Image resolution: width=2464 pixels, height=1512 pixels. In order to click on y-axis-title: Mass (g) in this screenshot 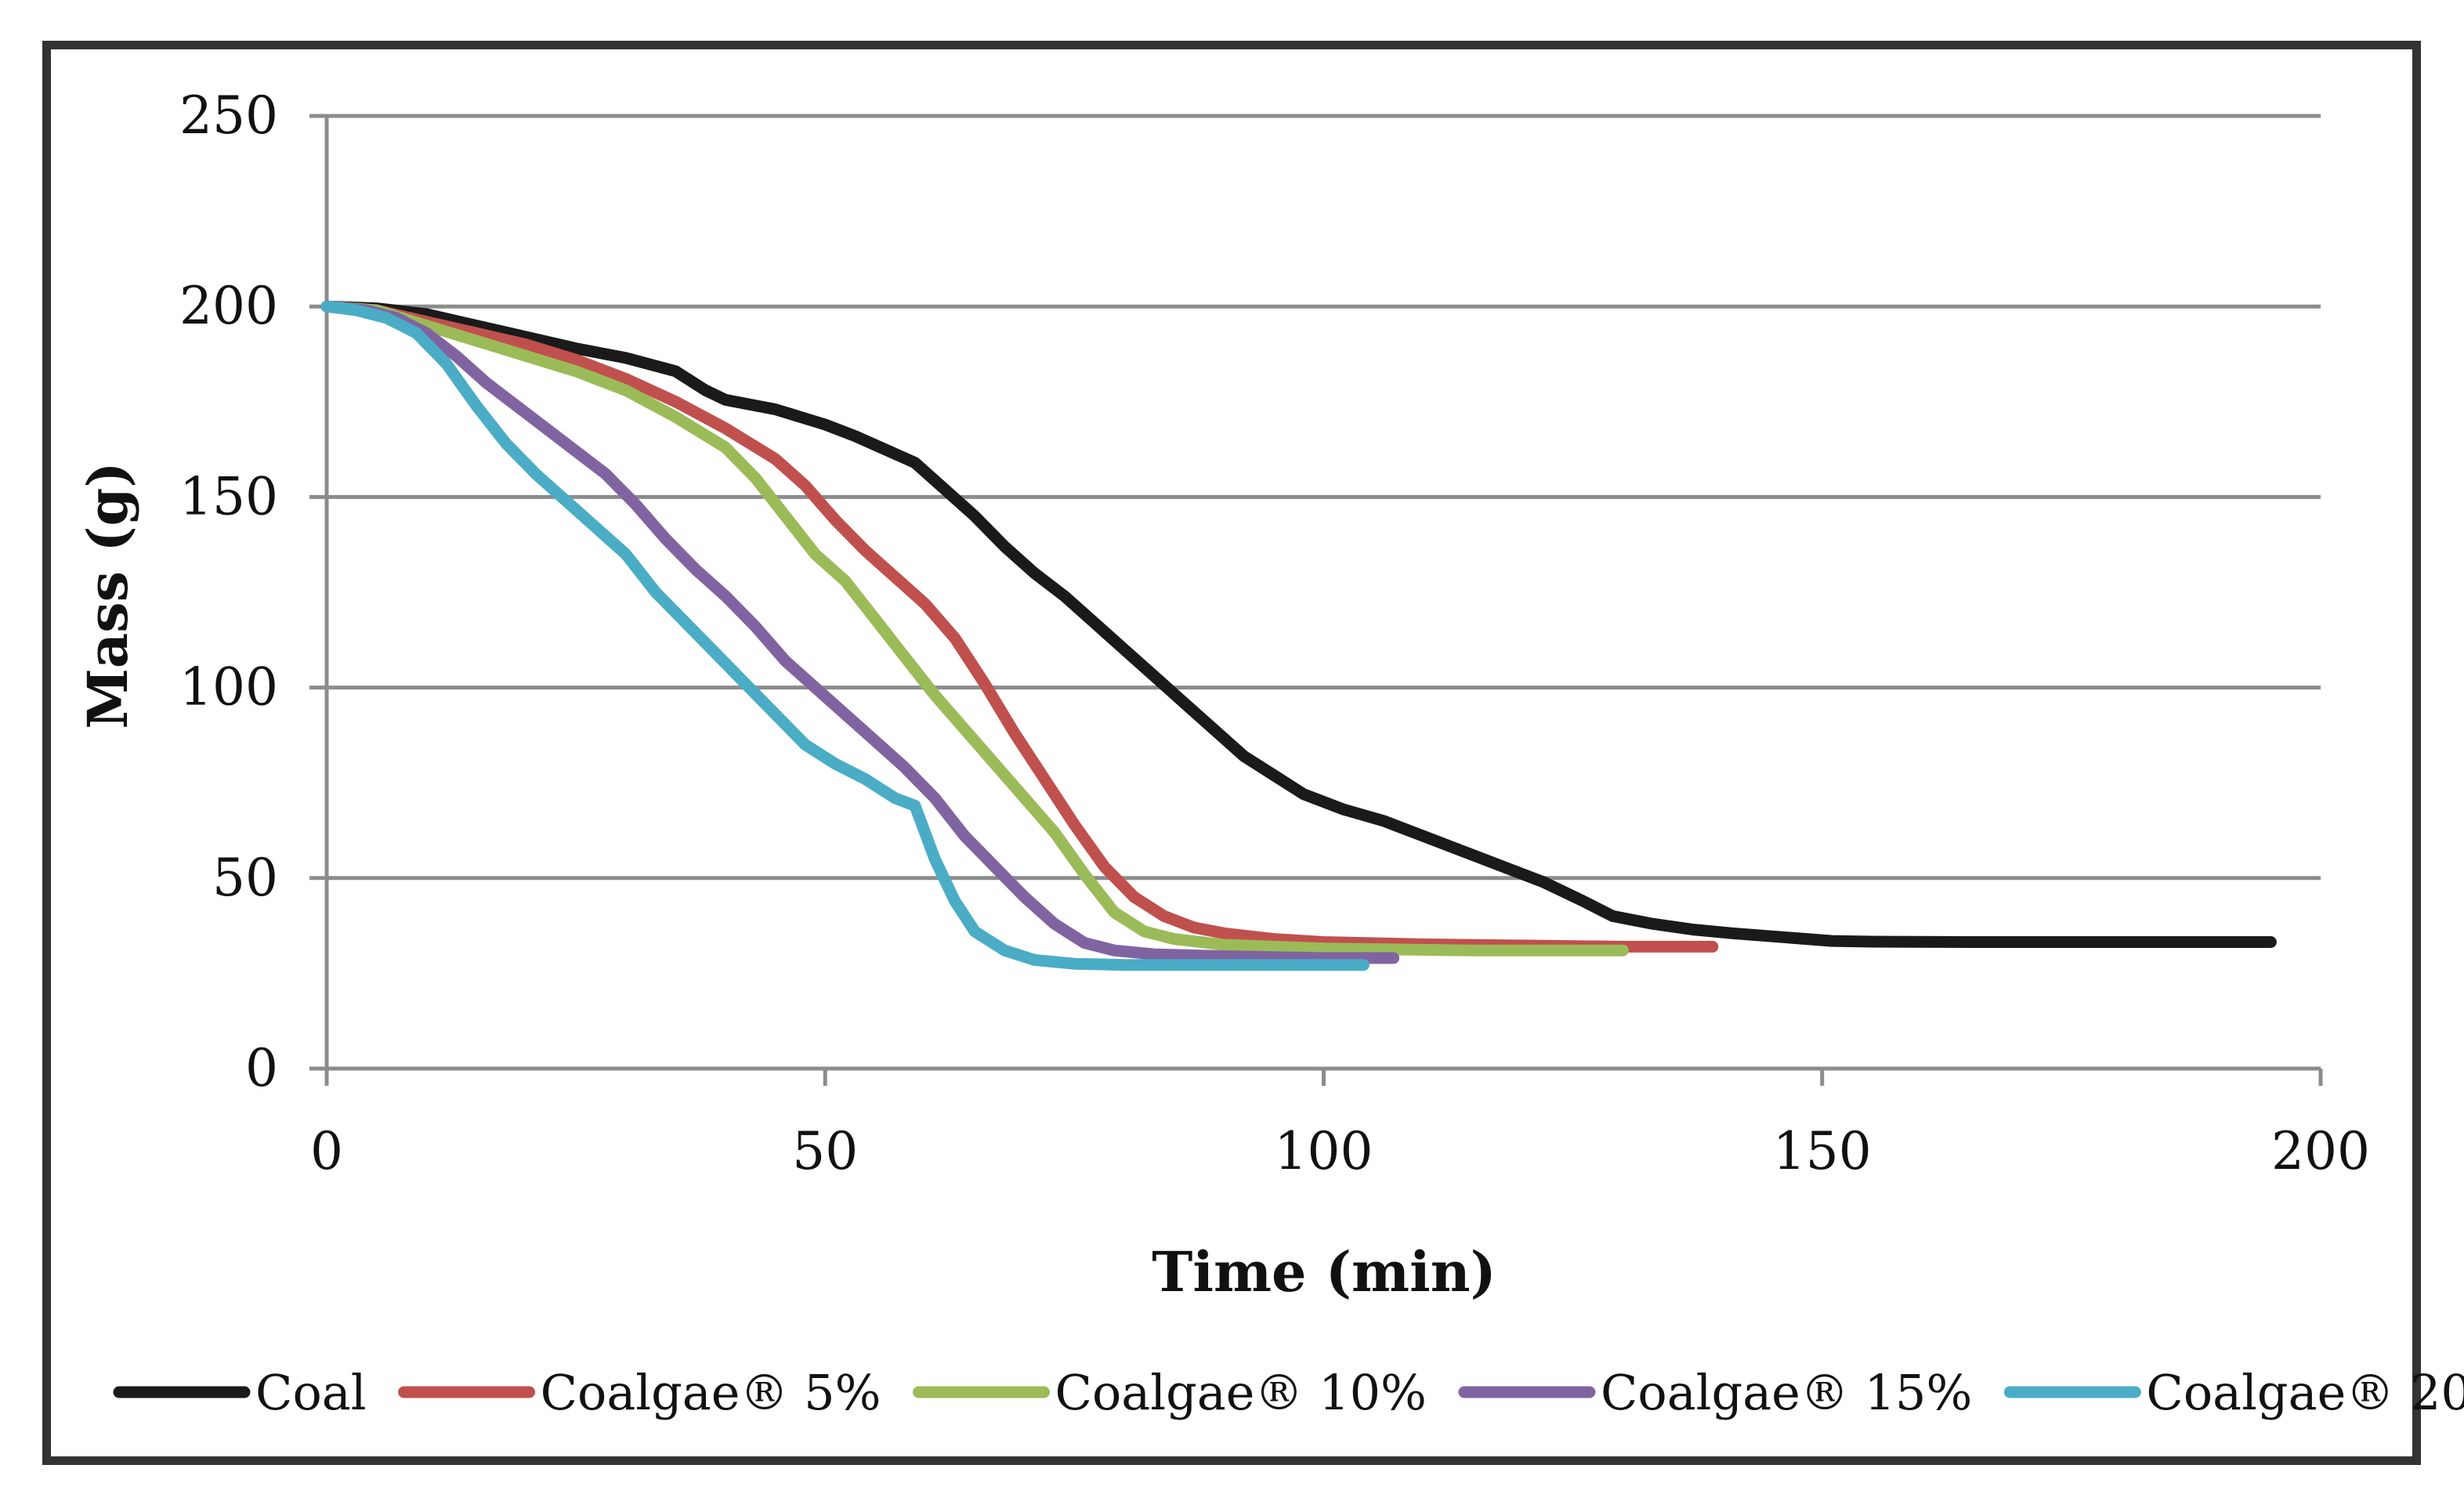, I will do `click(107, 595)`.